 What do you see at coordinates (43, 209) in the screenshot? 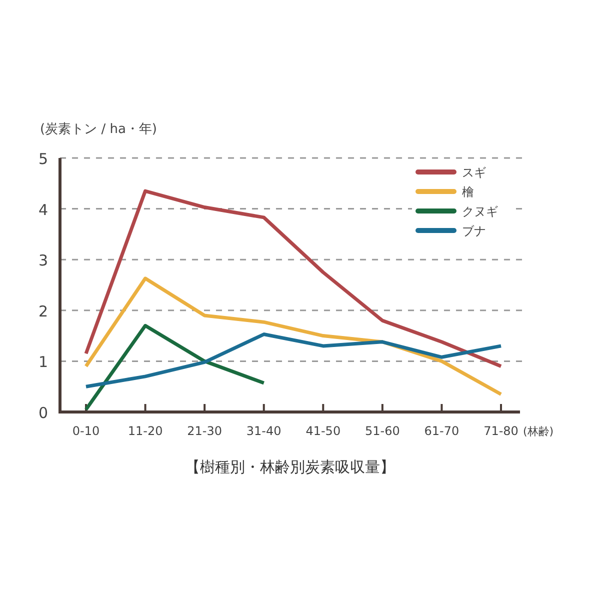
I see `y-tick-label: 4` at bounding box center [43, 209].